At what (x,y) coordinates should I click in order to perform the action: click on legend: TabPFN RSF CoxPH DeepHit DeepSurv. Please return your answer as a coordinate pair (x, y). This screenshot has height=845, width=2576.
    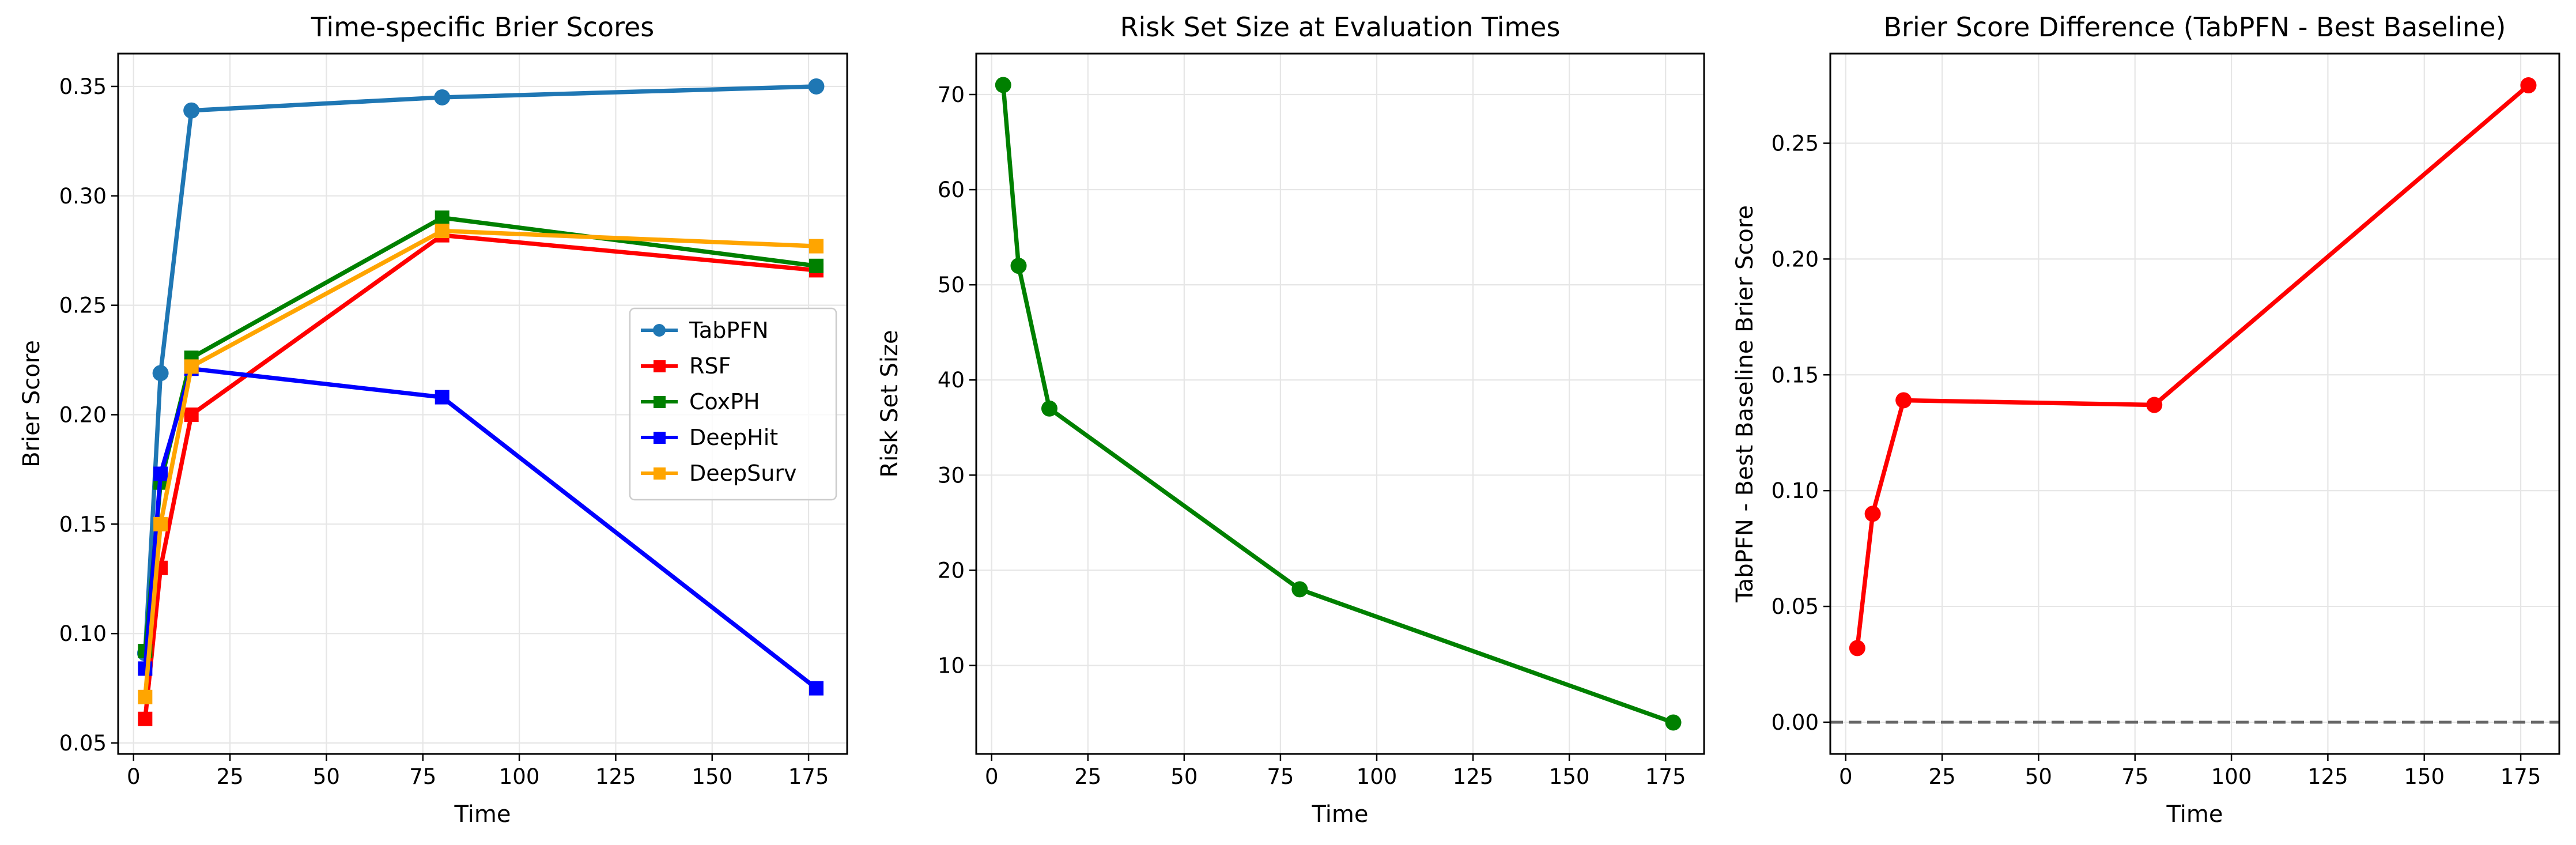
    Looking at the image, I should click on (733, 404).